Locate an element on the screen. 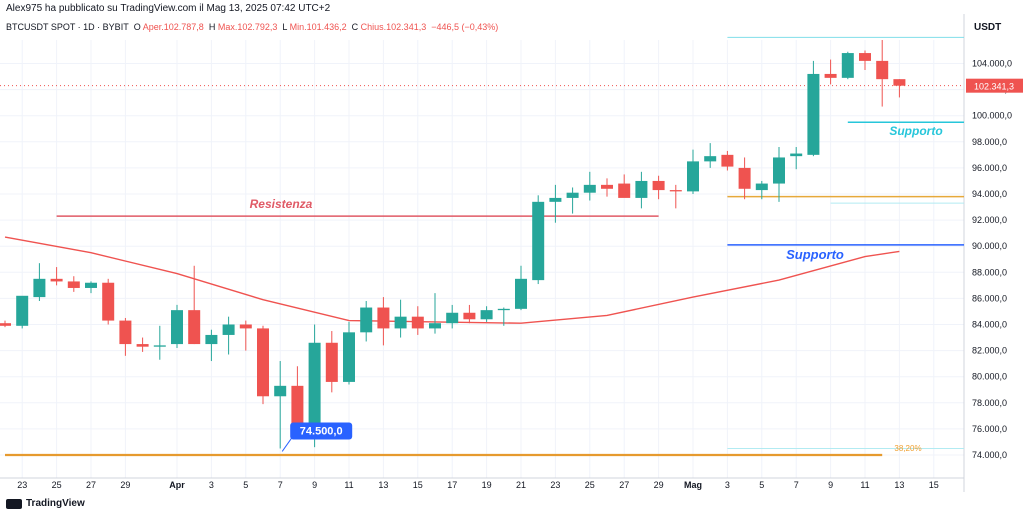 Image resolution: width=1024 pixels, height=516 pixels. y-tick-label: 78.000,0 is located at coordinates (989, 403).